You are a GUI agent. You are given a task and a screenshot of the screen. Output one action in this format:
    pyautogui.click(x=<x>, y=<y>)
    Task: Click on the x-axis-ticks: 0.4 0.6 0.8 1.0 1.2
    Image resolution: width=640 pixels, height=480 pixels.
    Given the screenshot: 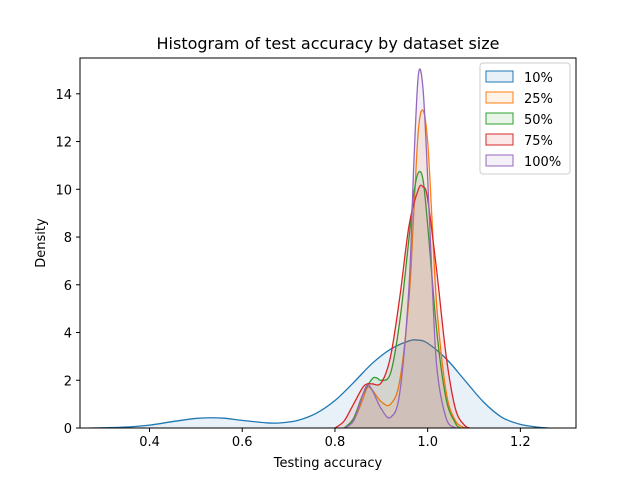 What is the action you would take?
    pyautogui.click(x=335, y=439)
    